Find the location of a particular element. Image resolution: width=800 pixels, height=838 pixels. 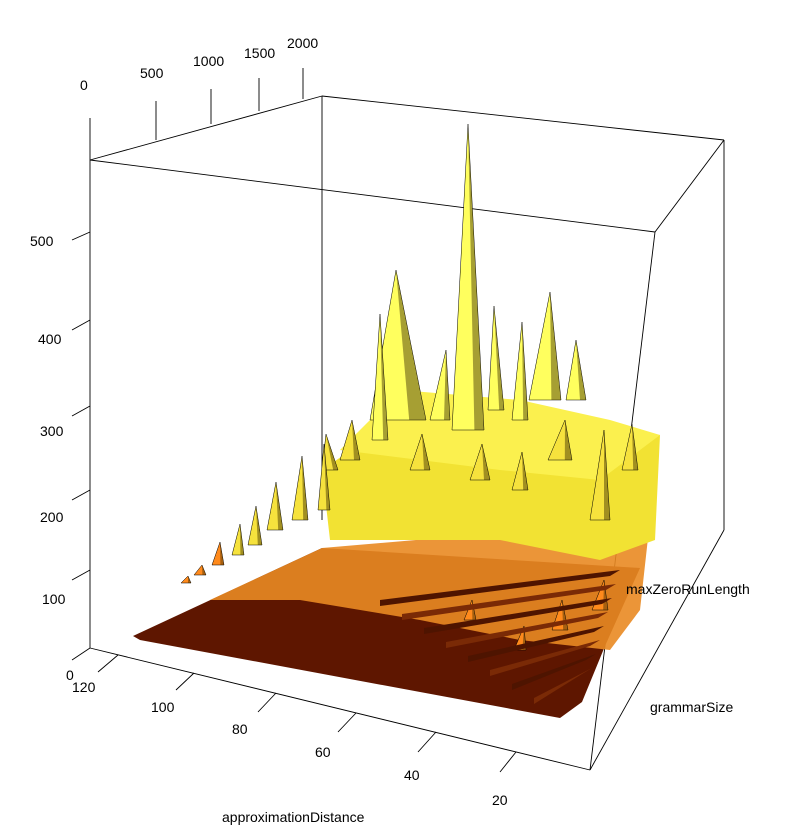

z-axis-title: maxZeroRunLength is located at coordinates (688, 589).